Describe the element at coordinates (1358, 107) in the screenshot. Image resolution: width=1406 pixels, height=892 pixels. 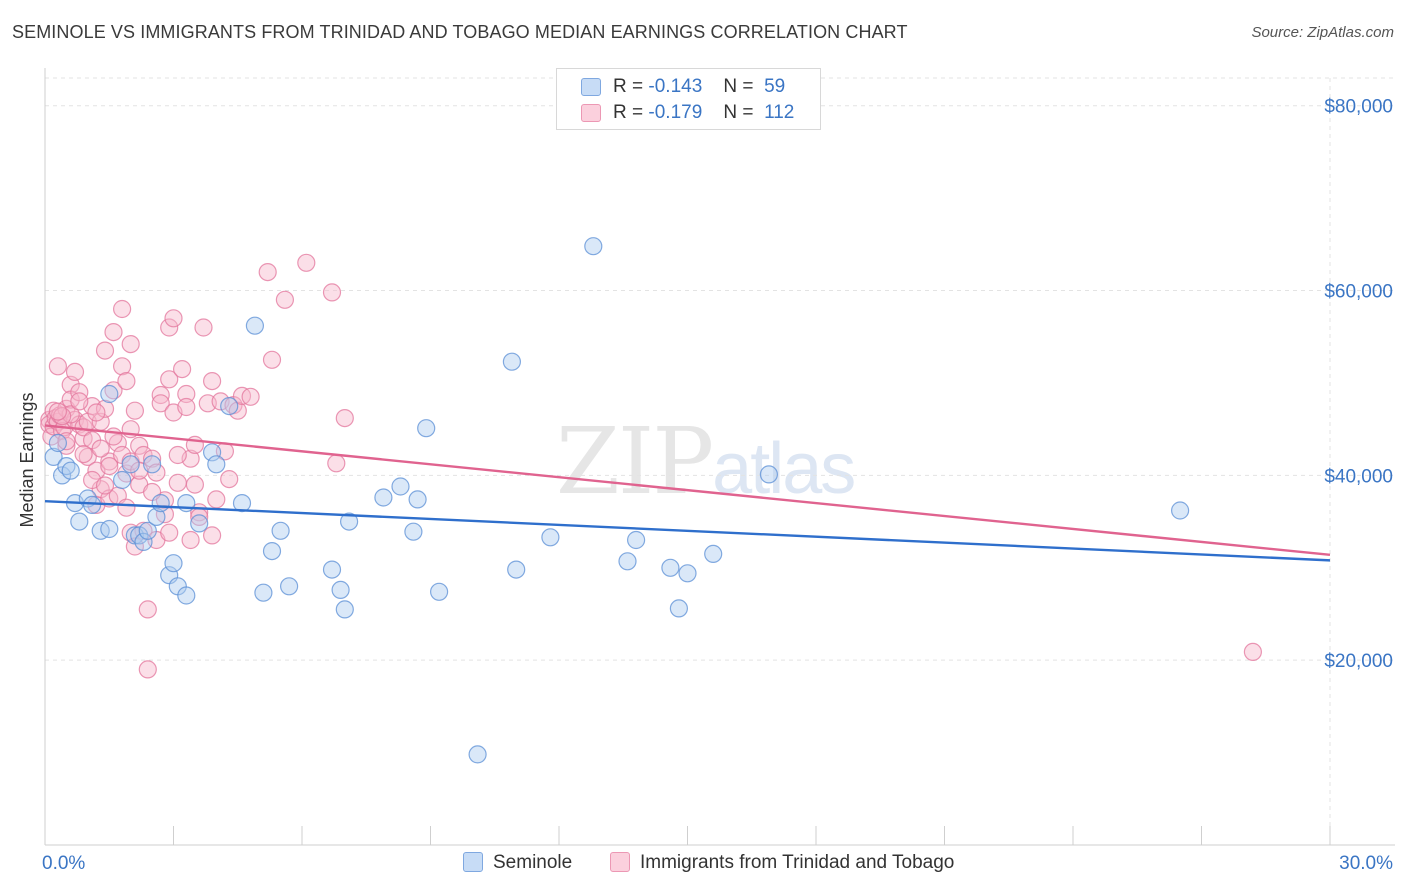
I see `y-tick-label: $80,000` at that location.